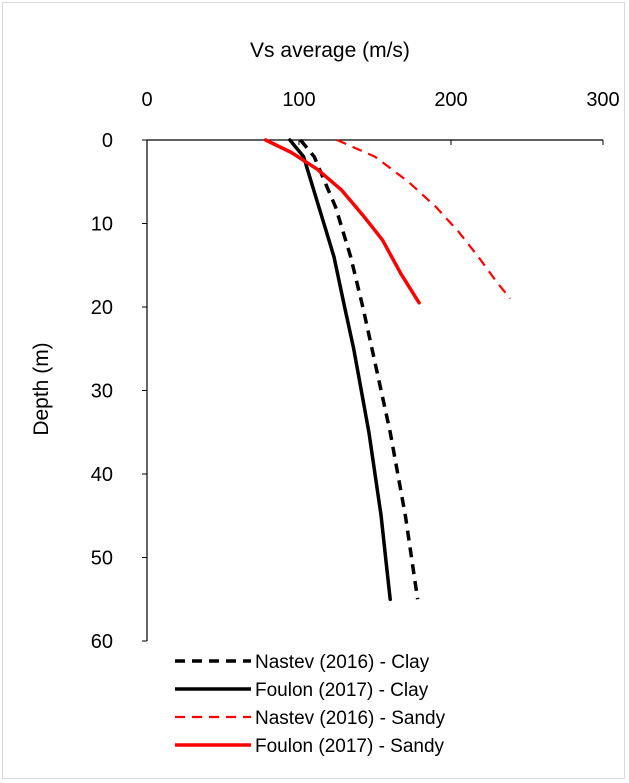 The image size is (629, 783). Describe the element at coordinates (102, 642) in the screenshot. I see `y-tick-label: 60` at that location.